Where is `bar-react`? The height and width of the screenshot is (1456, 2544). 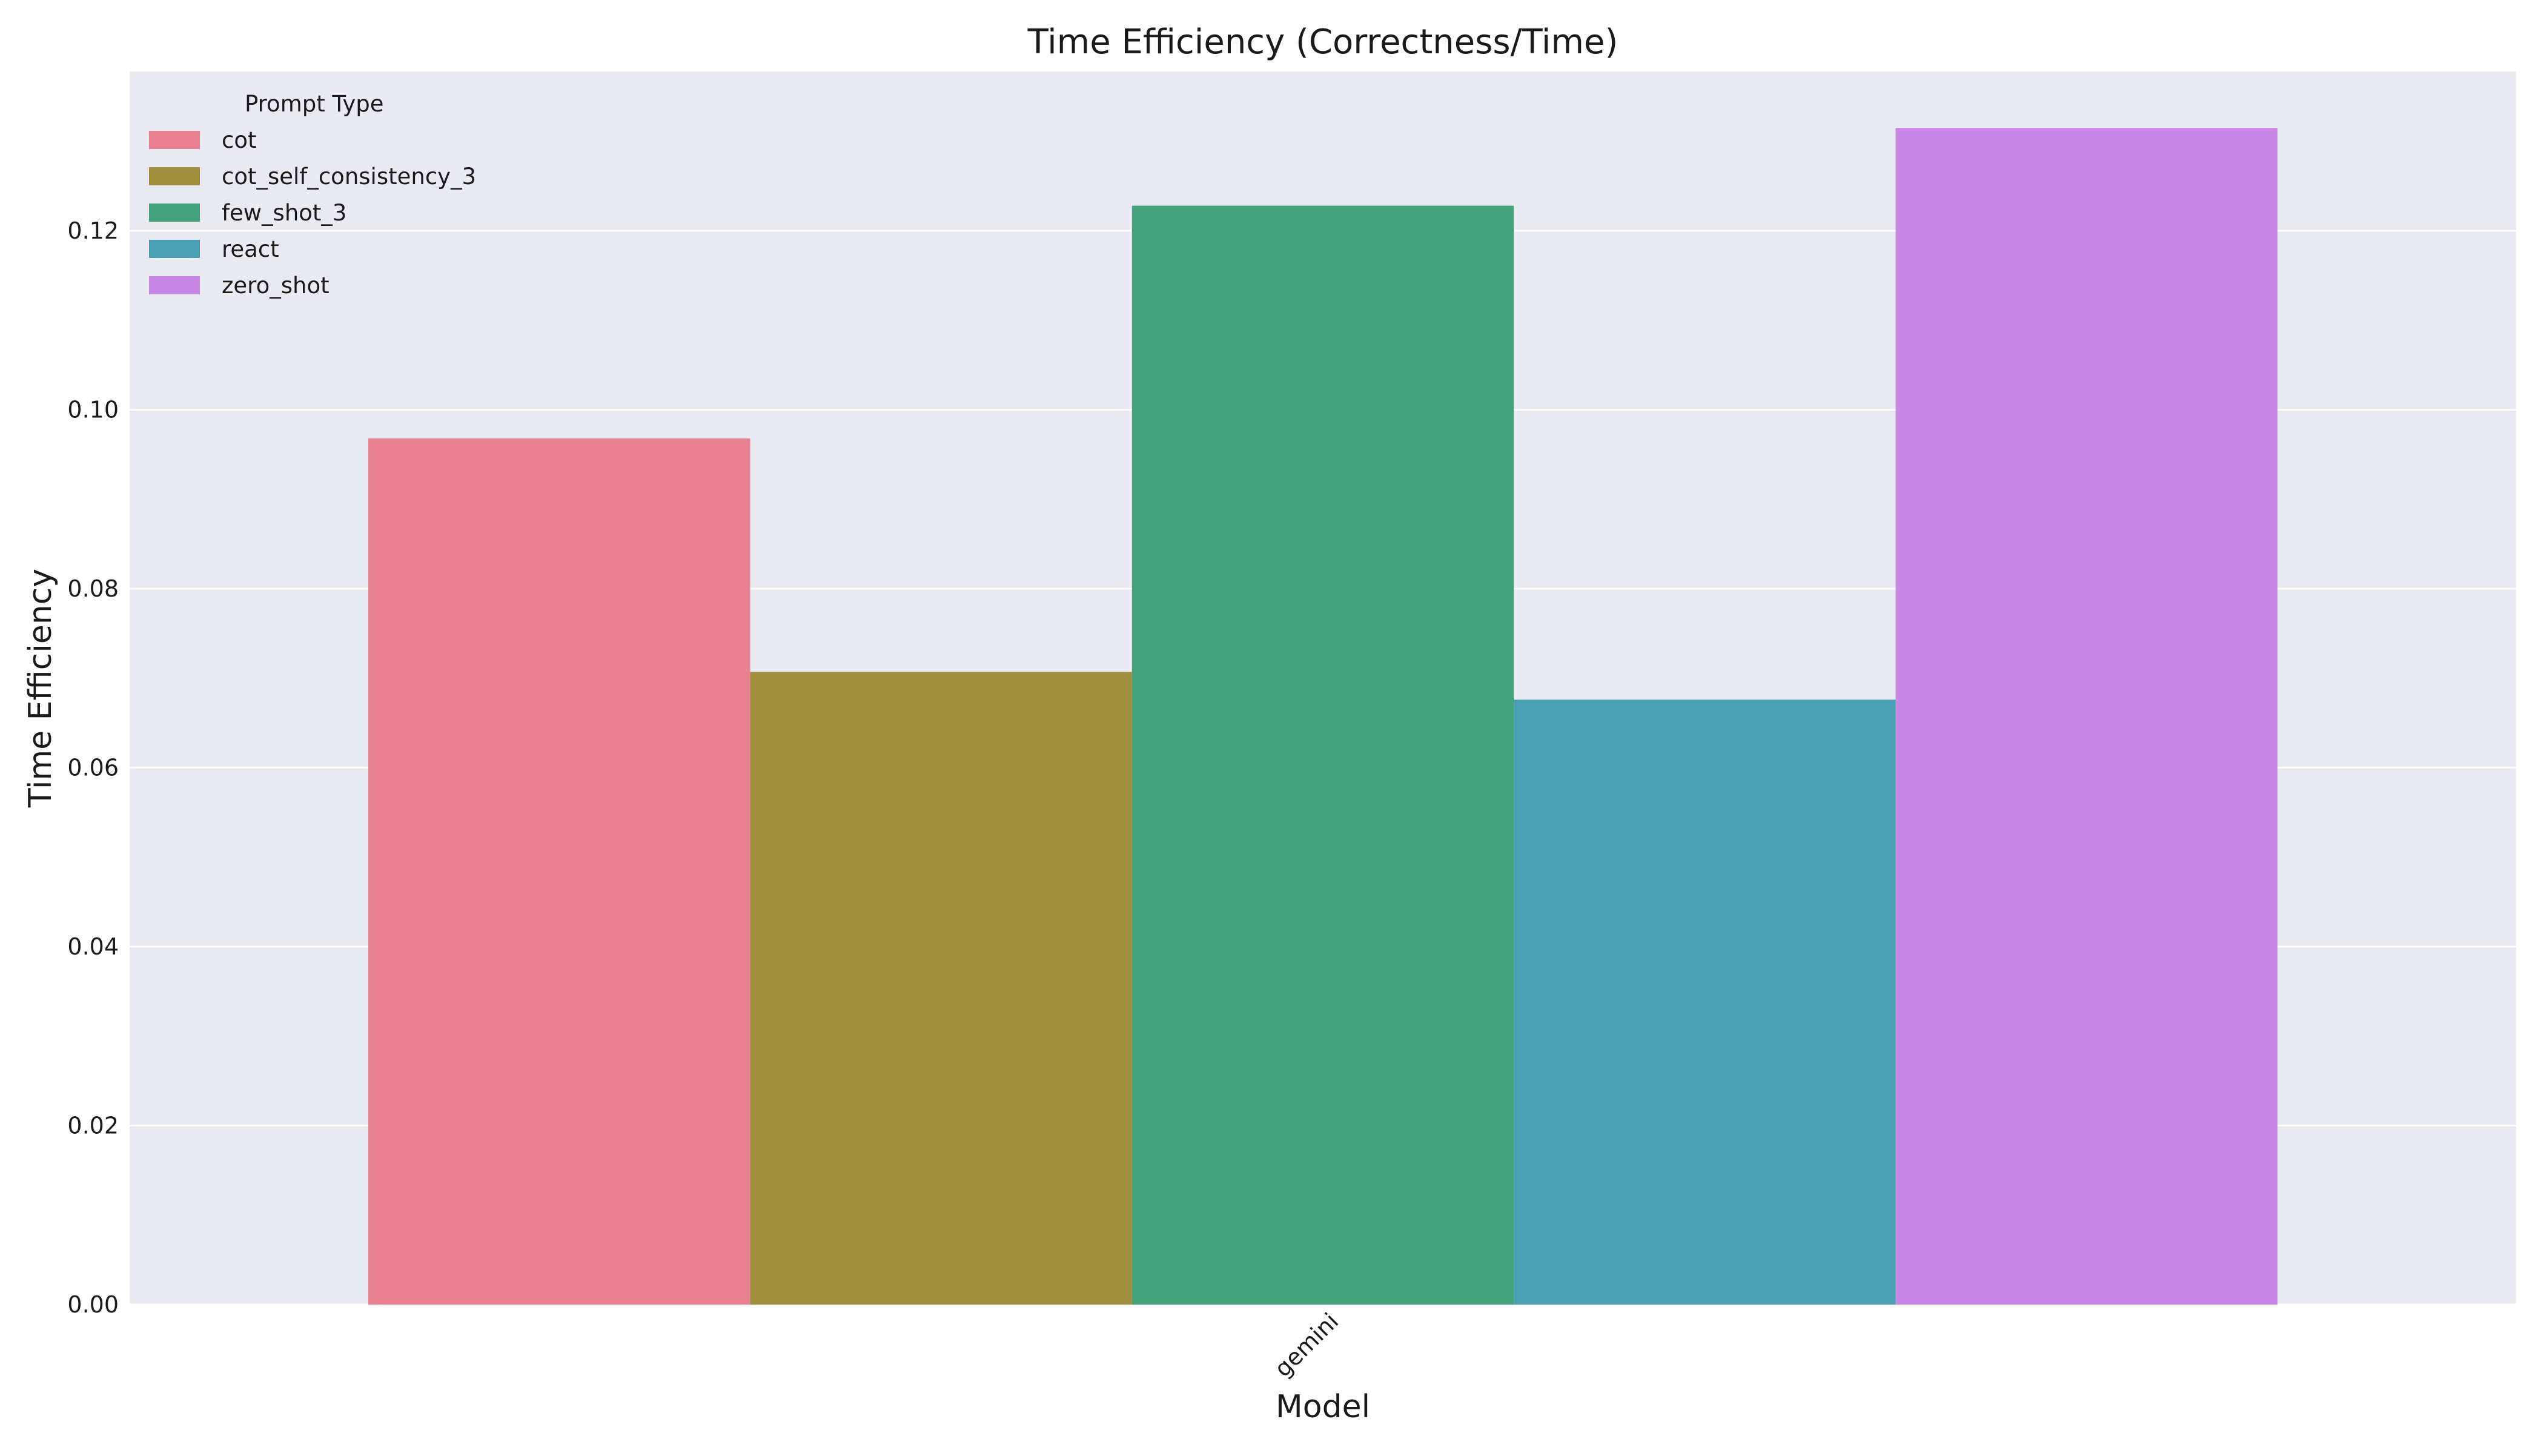 bar-react is located at coordinates (1705, 1002).